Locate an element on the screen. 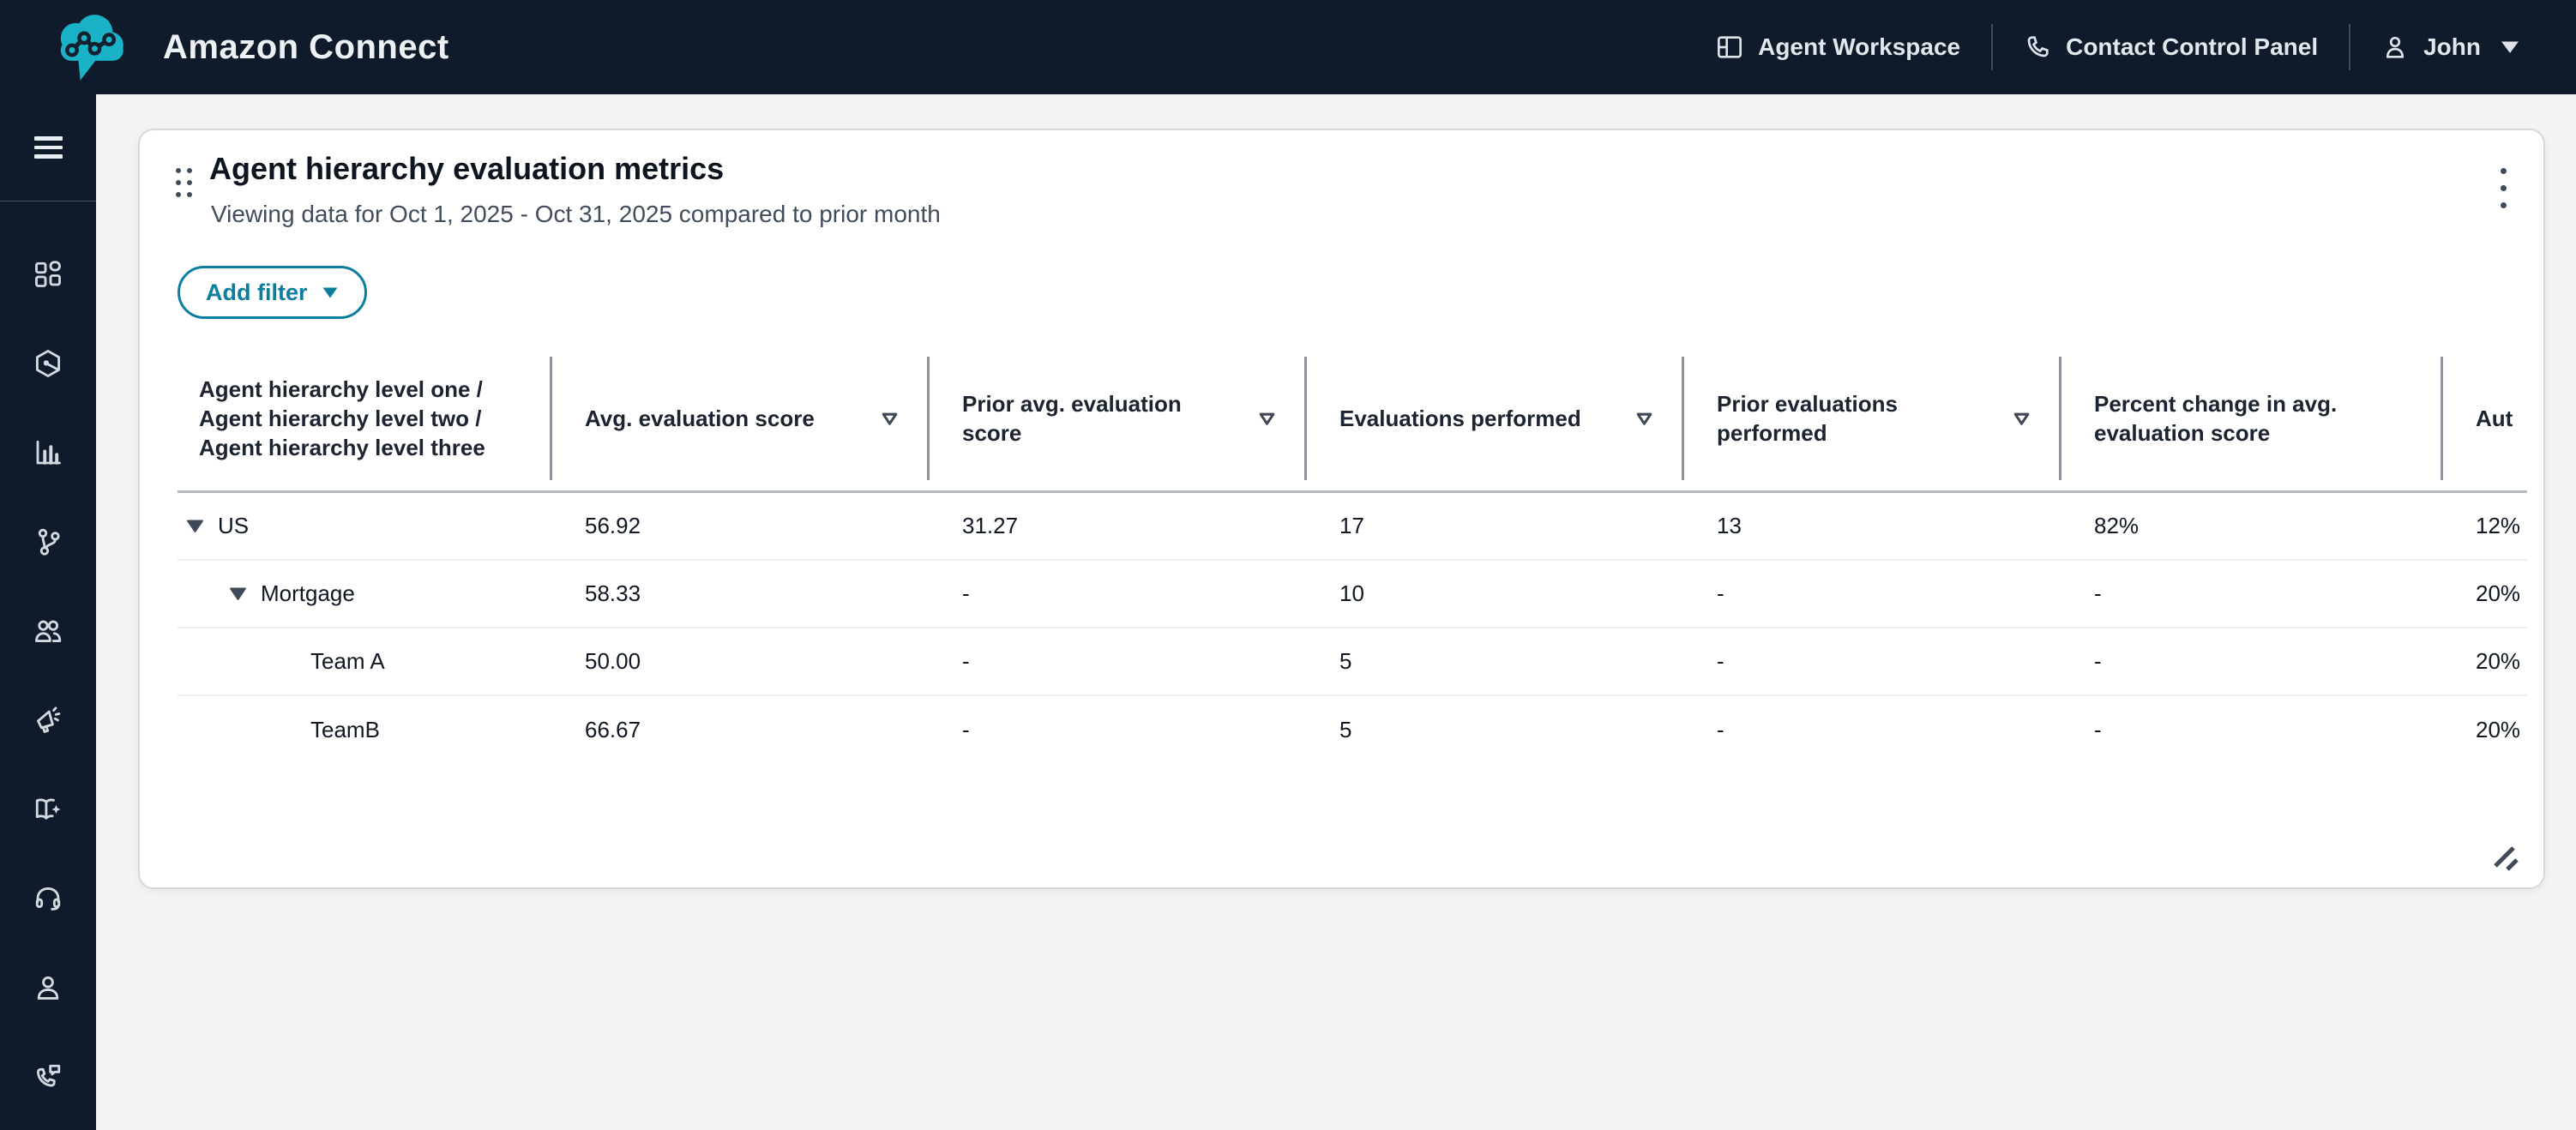  nav-label: Contact Control Panel is located at coordinates (2192, 47).